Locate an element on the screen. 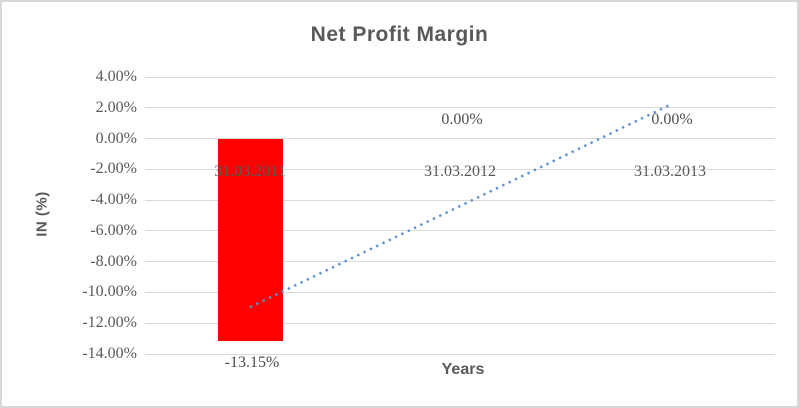  x-axis-title: Years is located at coordinates (463, 369).